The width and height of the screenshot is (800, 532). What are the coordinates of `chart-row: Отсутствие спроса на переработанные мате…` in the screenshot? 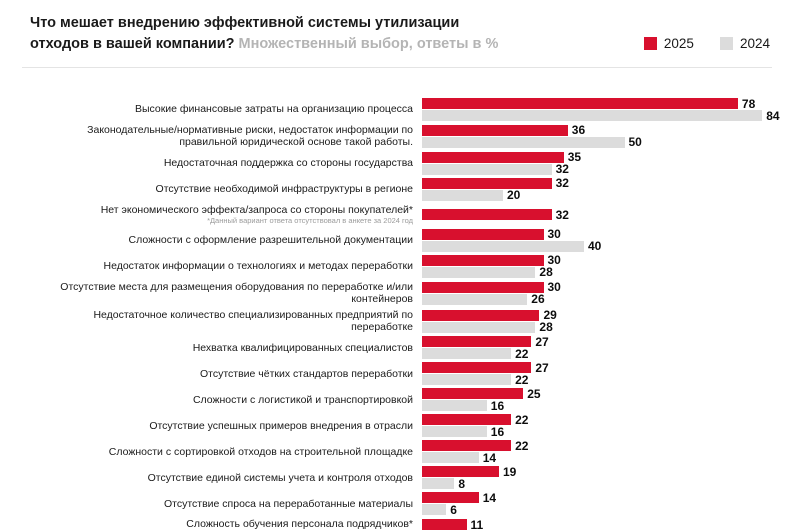 It's located at (415, 503).